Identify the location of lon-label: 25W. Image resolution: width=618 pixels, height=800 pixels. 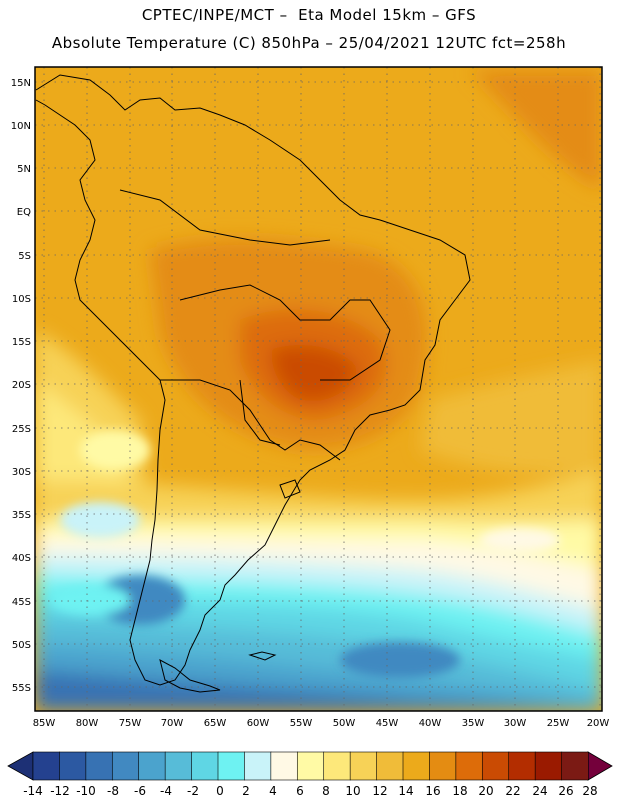
(558, 723).